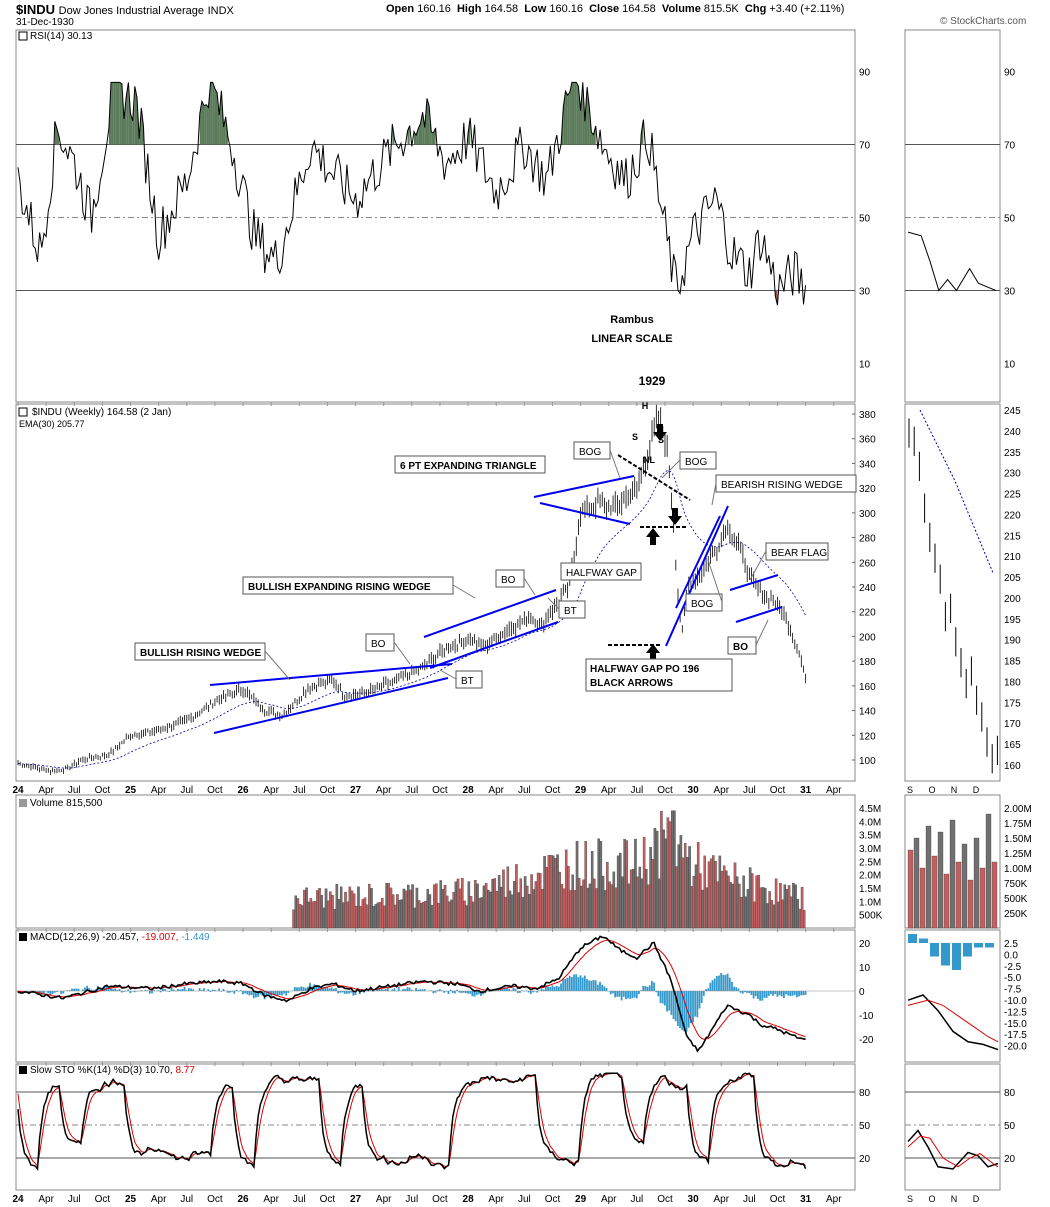  What do you see at coordinates (698, 562) in the screenshot?
I see `bearish-wedge-right` at bounding box center [698, 562].